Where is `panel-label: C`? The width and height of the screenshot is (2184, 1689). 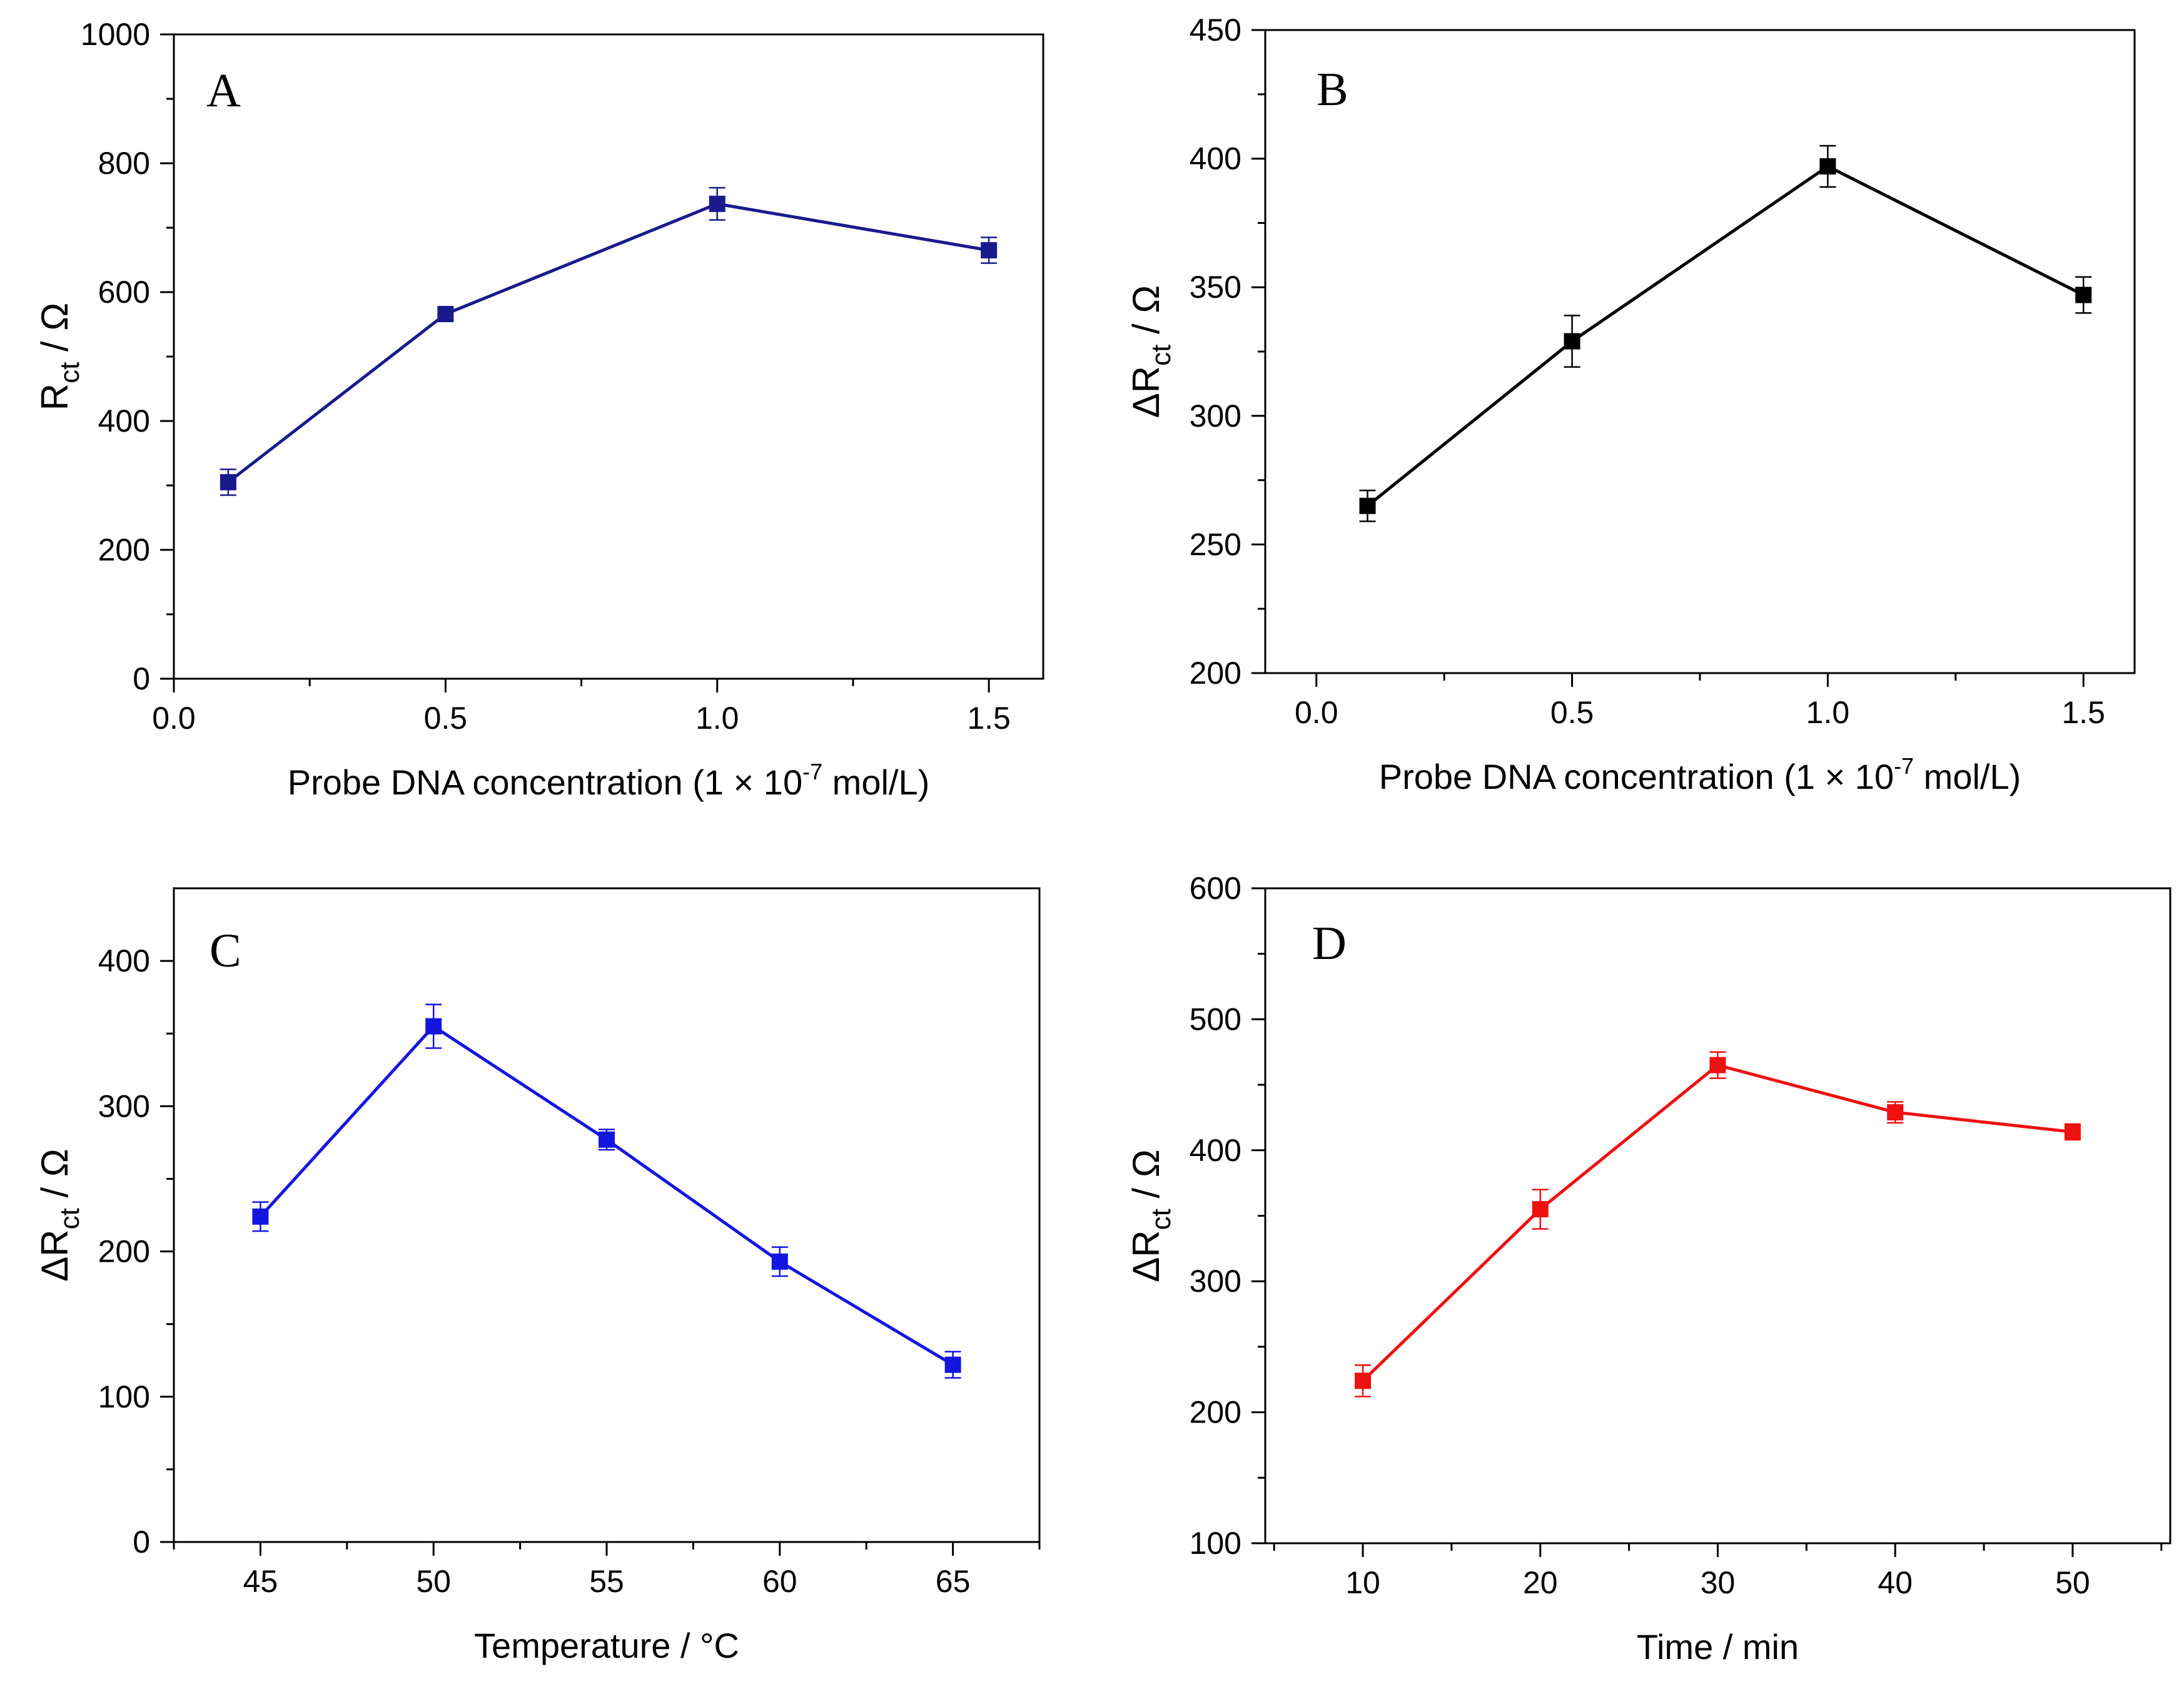
panel-label: C is located at coordinates (226, 951).